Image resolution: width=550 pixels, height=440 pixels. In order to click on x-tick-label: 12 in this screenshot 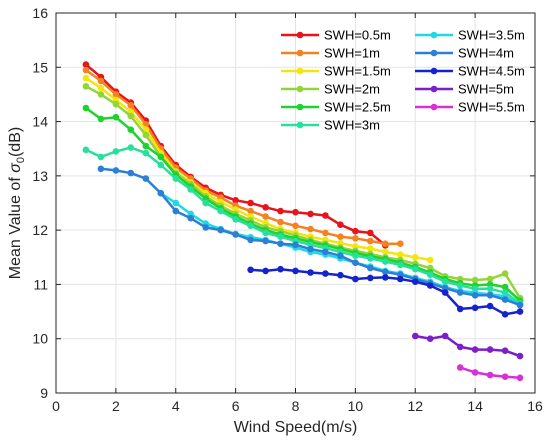, I will do `click(415, 406)`.